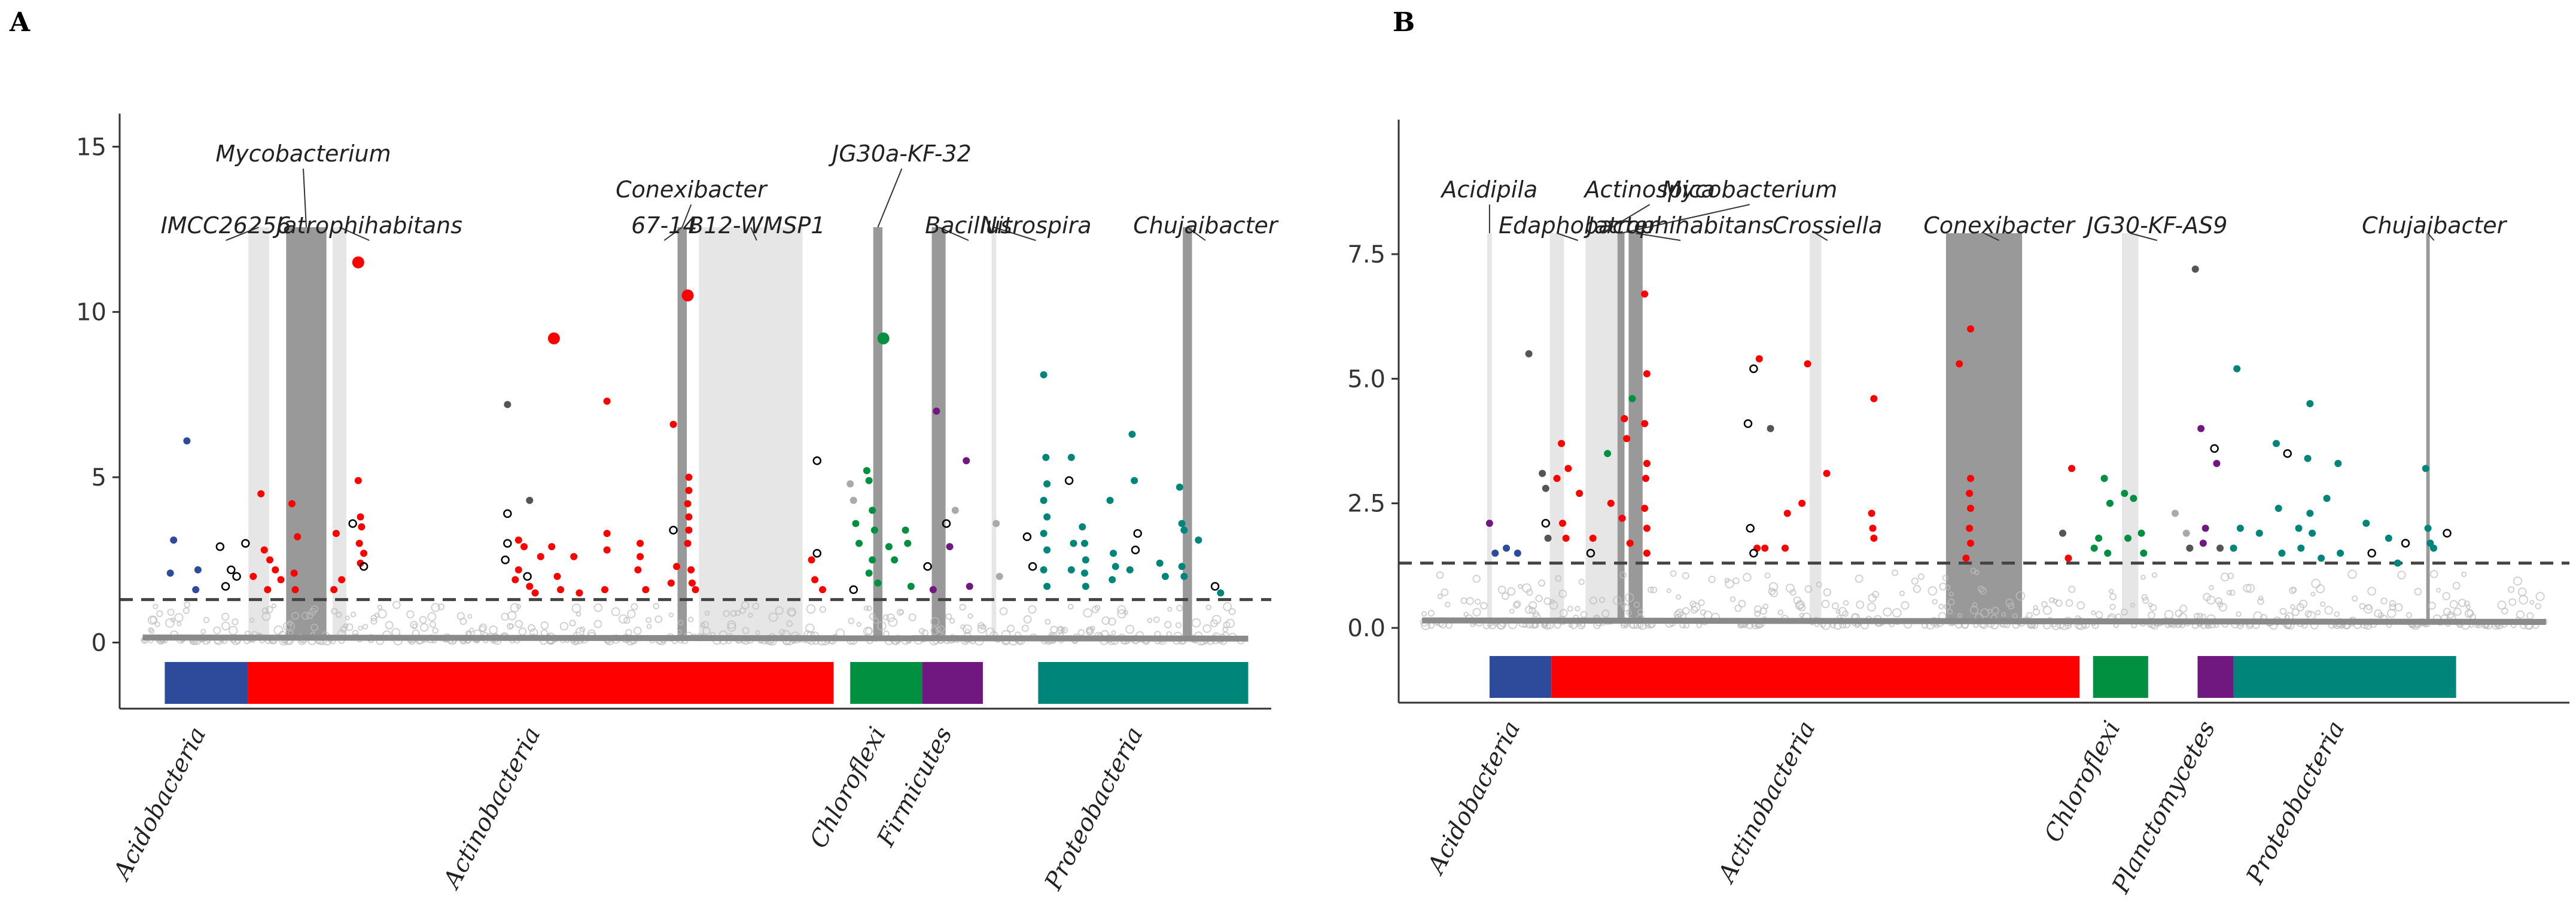 The image size is (2576, 903). I want to click on phylum-label-chloroflexi: Chloroflexi, so click(2082, 781).